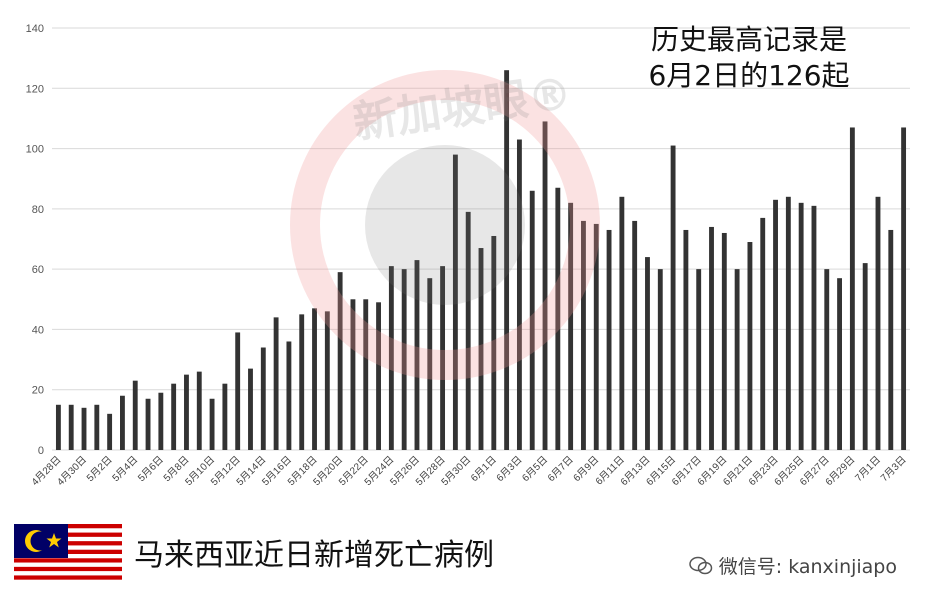 The height and width of the screenshot is (607, 931). Describe the element at coordinates (560, 469) in the screenshot. I see `x-tick-label: 6月7日` at that location.